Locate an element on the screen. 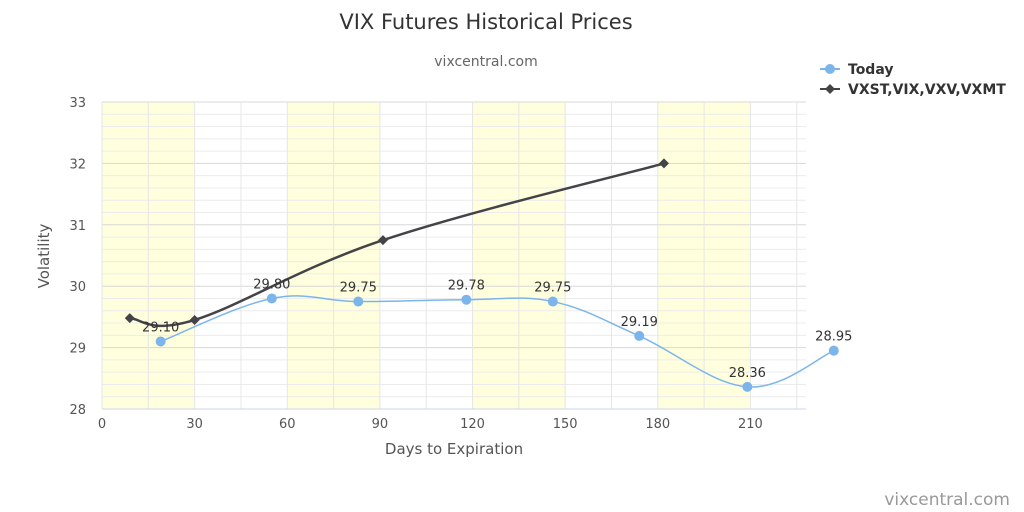 This screenshot has height=512, width=1024. x-axis-title: Days to Expiration is located at coordinates (454, 449).